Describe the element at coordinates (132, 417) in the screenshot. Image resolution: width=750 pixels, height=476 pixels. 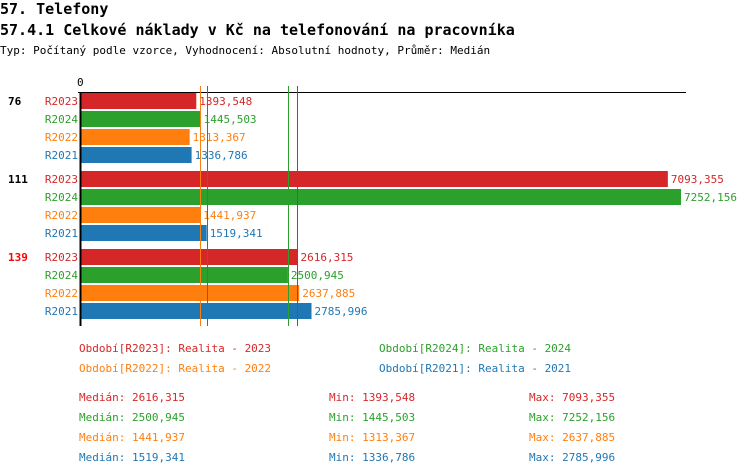
I see `stat-median: Medián: 2500,945` at that location.